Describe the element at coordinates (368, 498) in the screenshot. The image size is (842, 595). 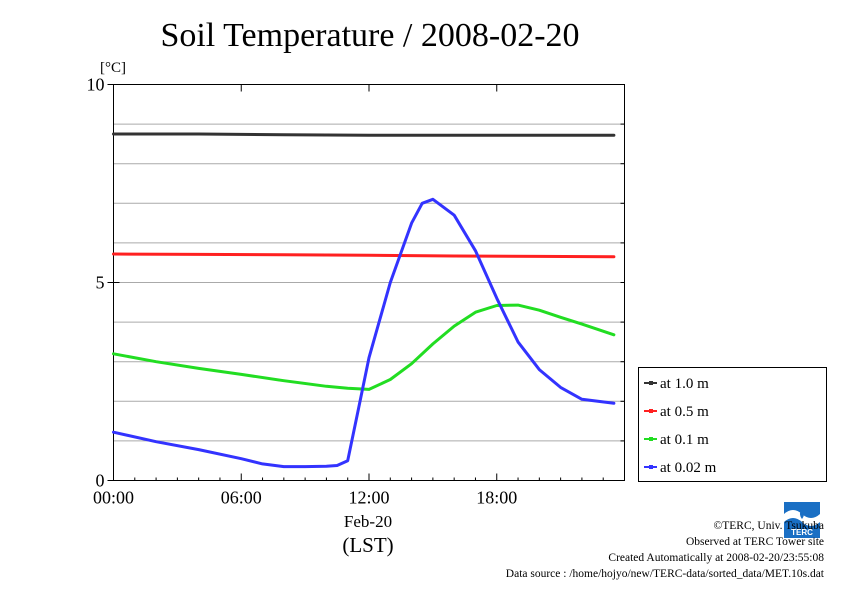
I see `x-tick-label-2: 12:00` at that location.